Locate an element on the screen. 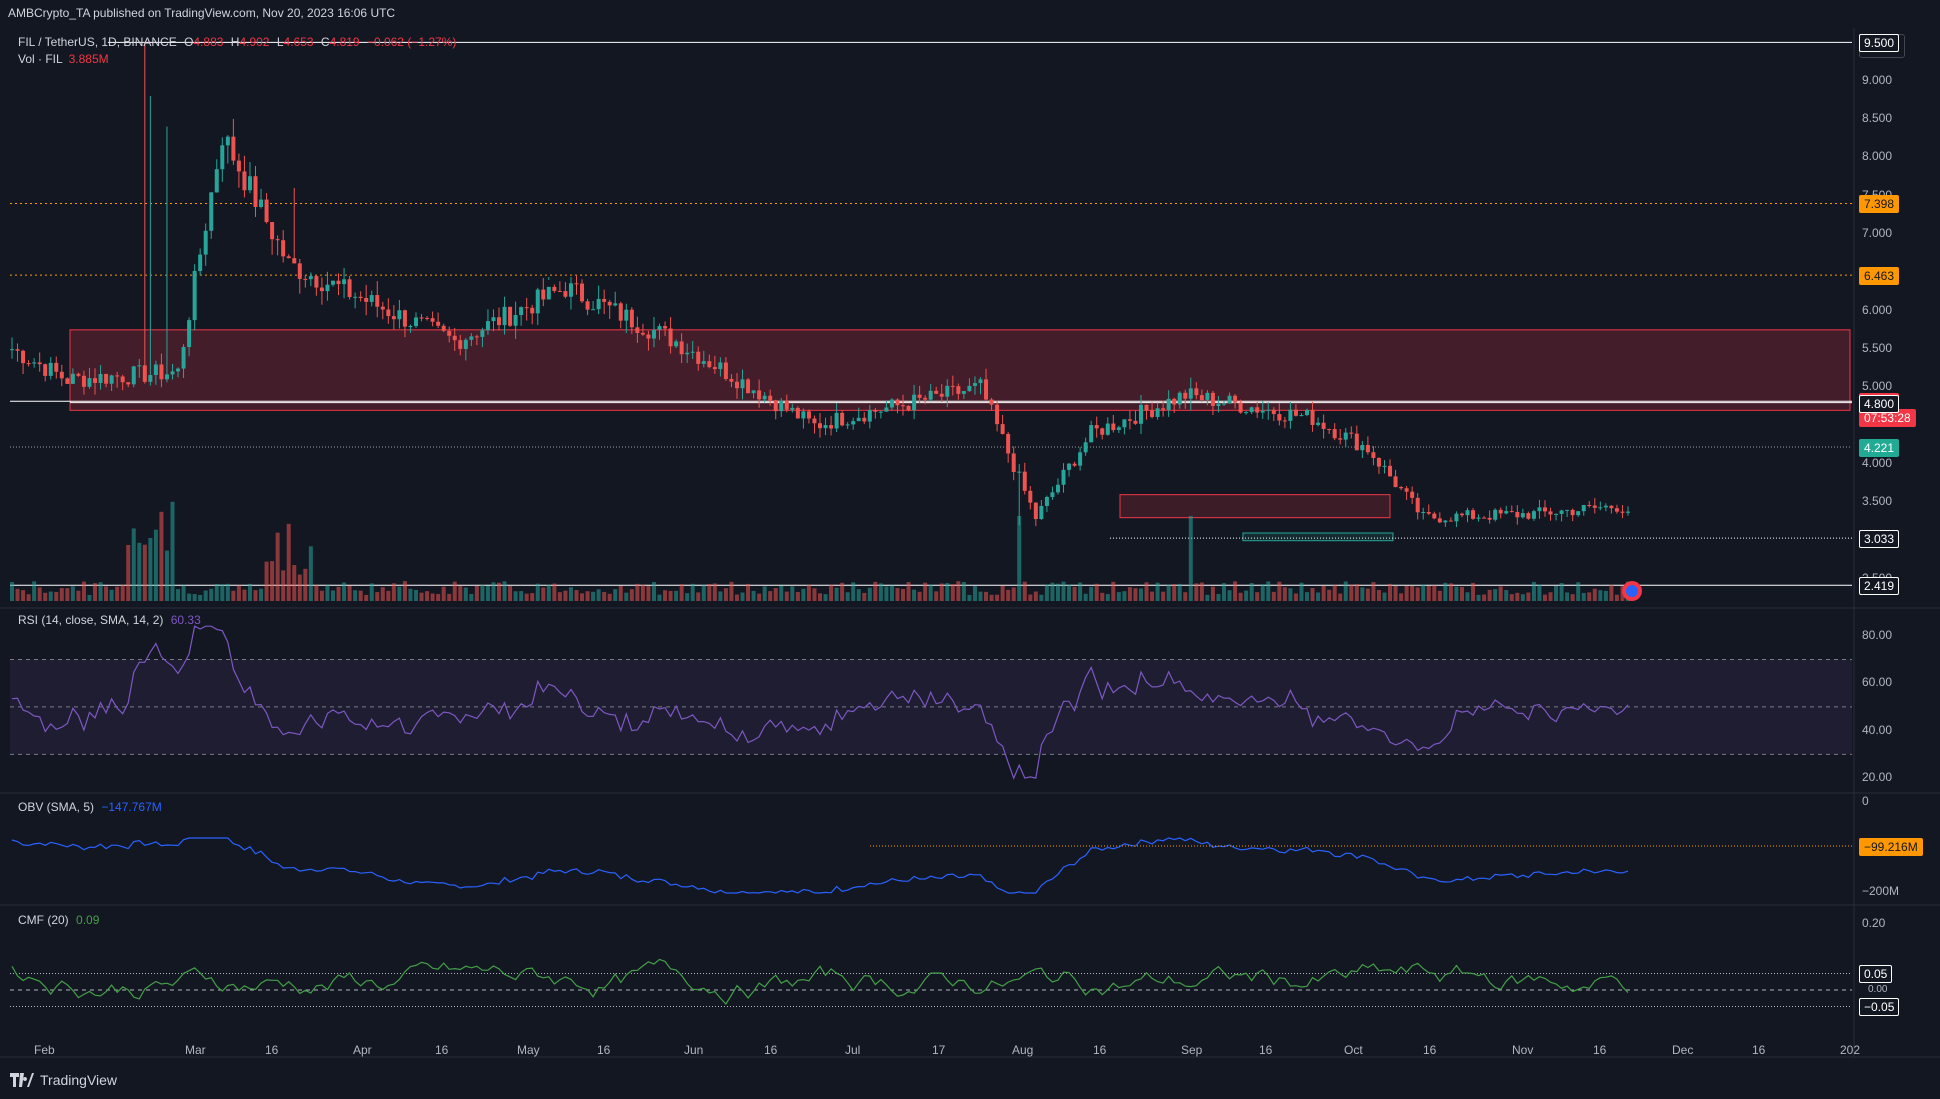  cmf-label: CMF (20) is located at coordinates (43, 920).